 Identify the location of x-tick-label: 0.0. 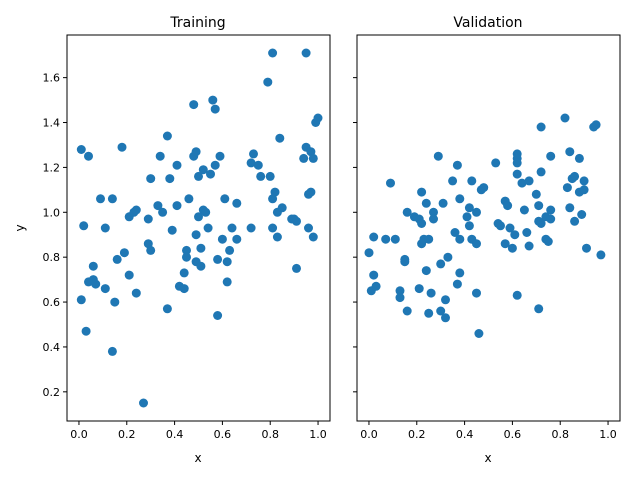
(79, 434).